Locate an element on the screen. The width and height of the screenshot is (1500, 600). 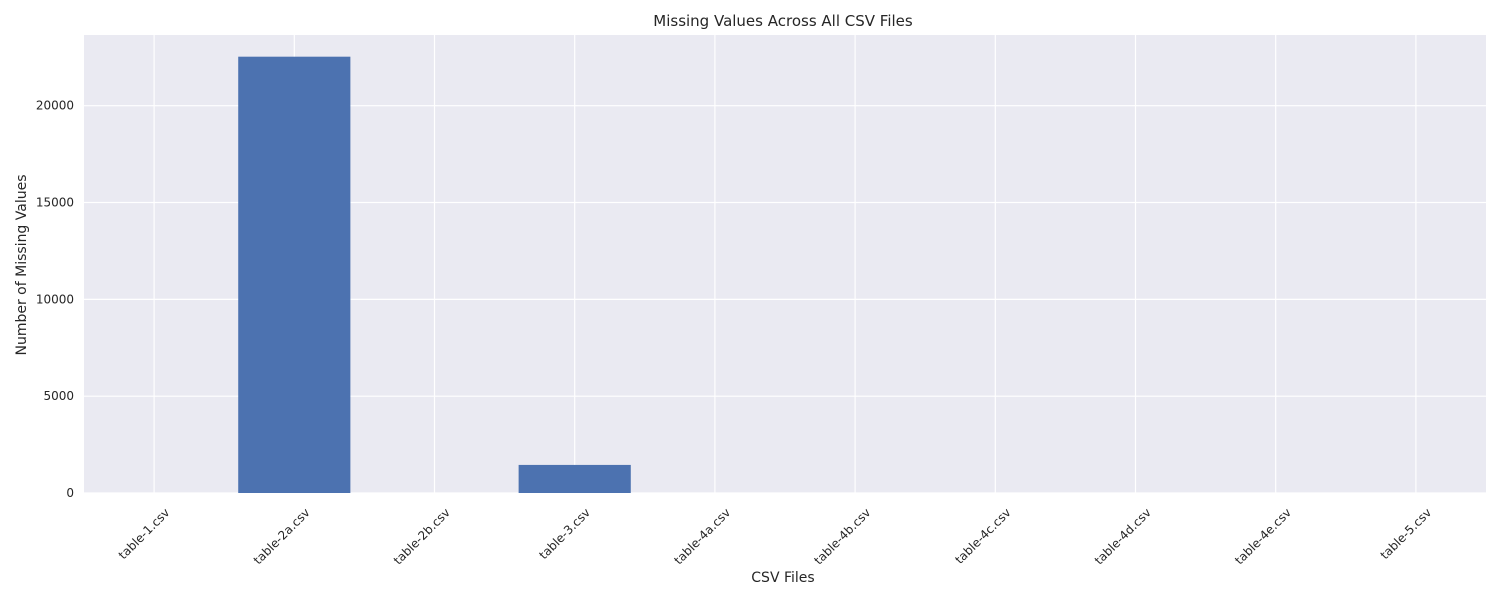
x-tick-label: table-2a.csv is located at coordinates (282, 536).